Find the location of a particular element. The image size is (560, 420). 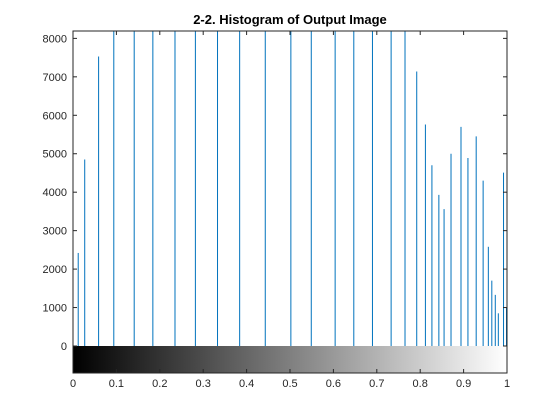

x-tick-label: 0.6 is located at coordinates (333, 384).